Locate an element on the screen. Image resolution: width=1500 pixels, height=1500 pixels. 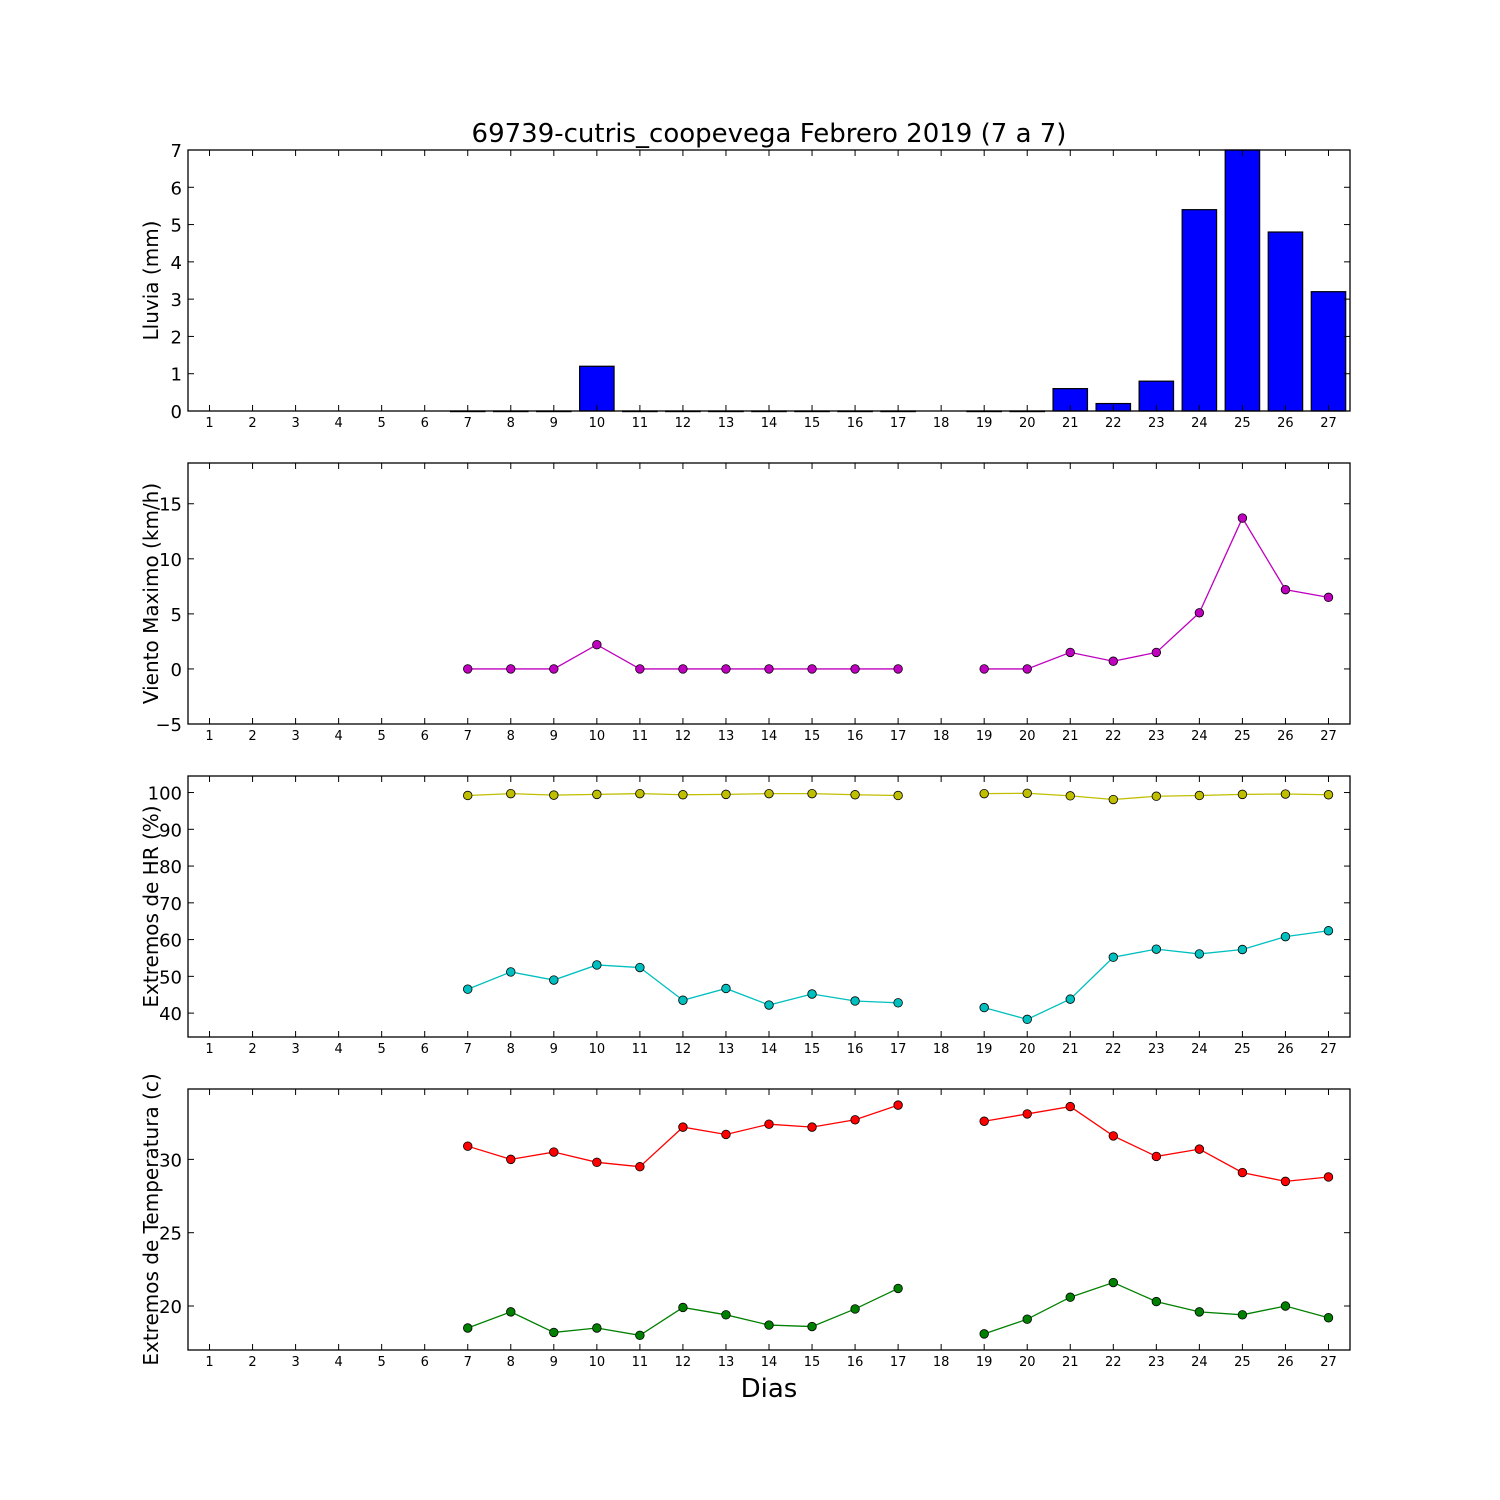
rain-y-axis-label: Lluvia (mm) is located at coordinates (151, 281).